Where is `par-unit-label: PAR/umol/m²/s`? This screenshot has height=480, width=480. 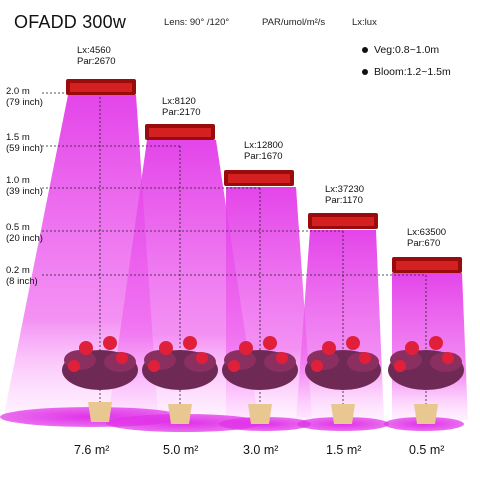 par-unit-label: PAR/umol/m²/s is located at coordinates (294, 22).